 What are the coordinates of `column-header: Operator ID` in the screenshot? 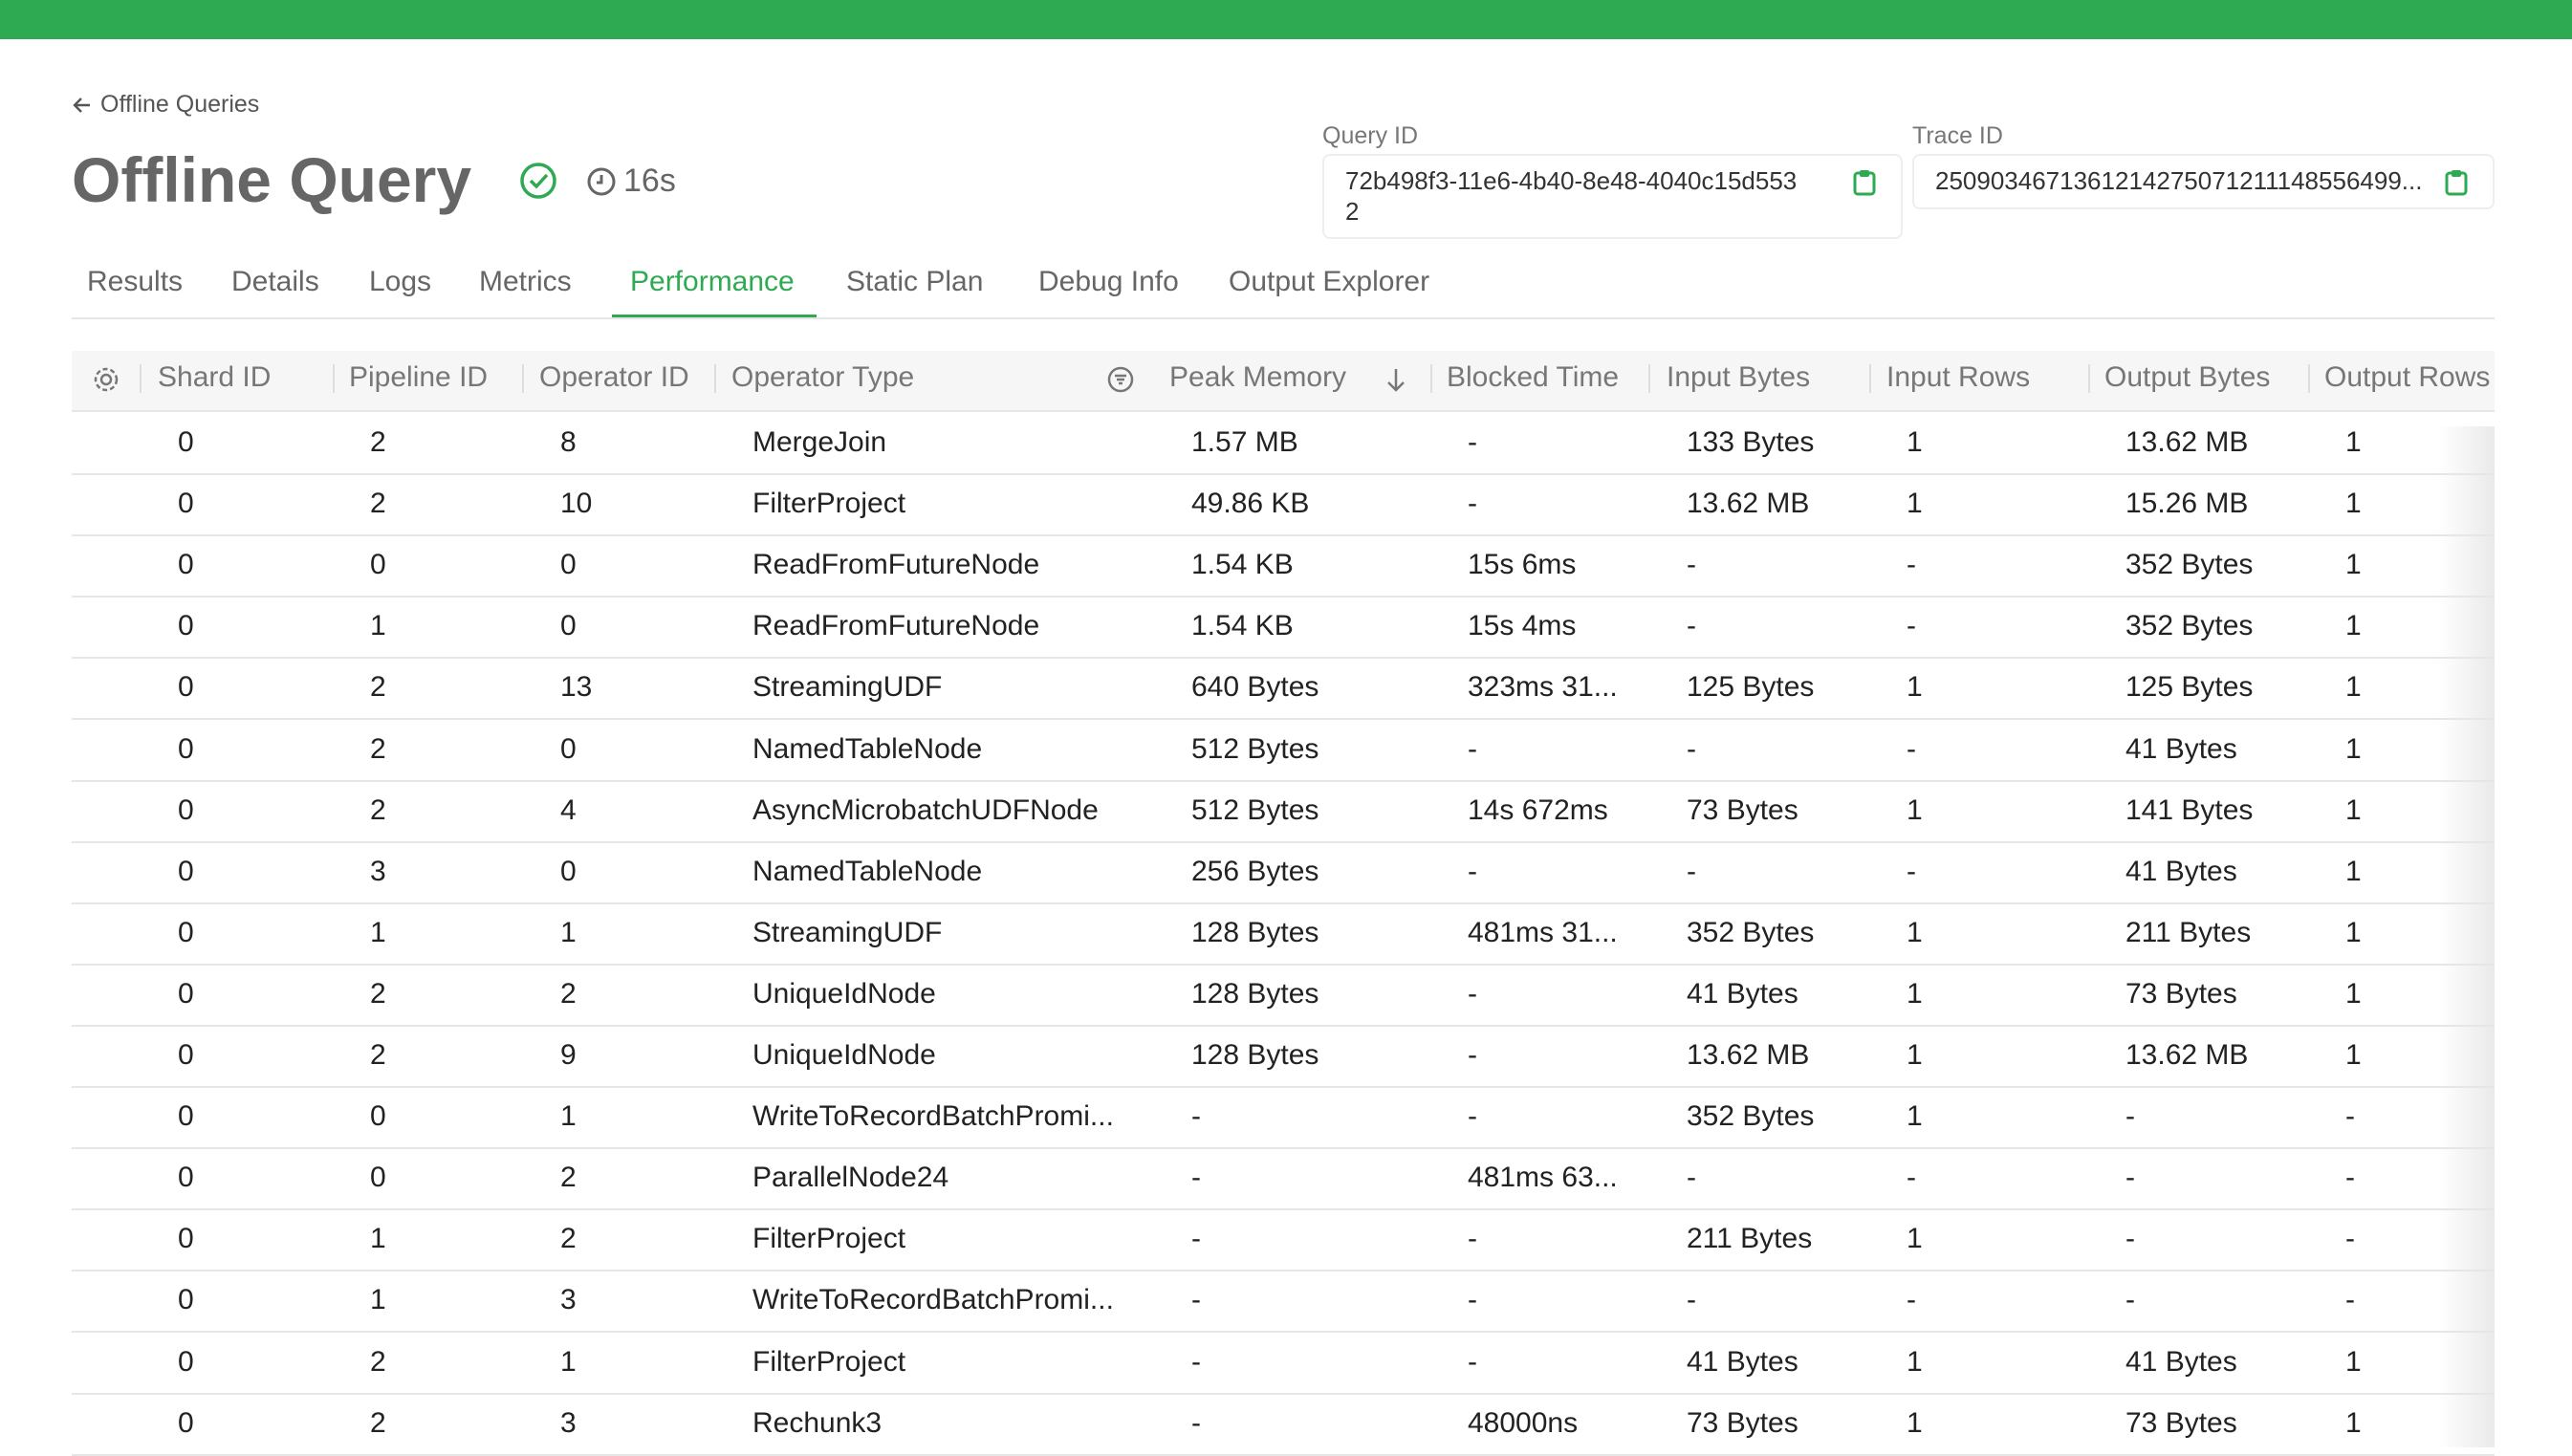 It's located at (614, 377).